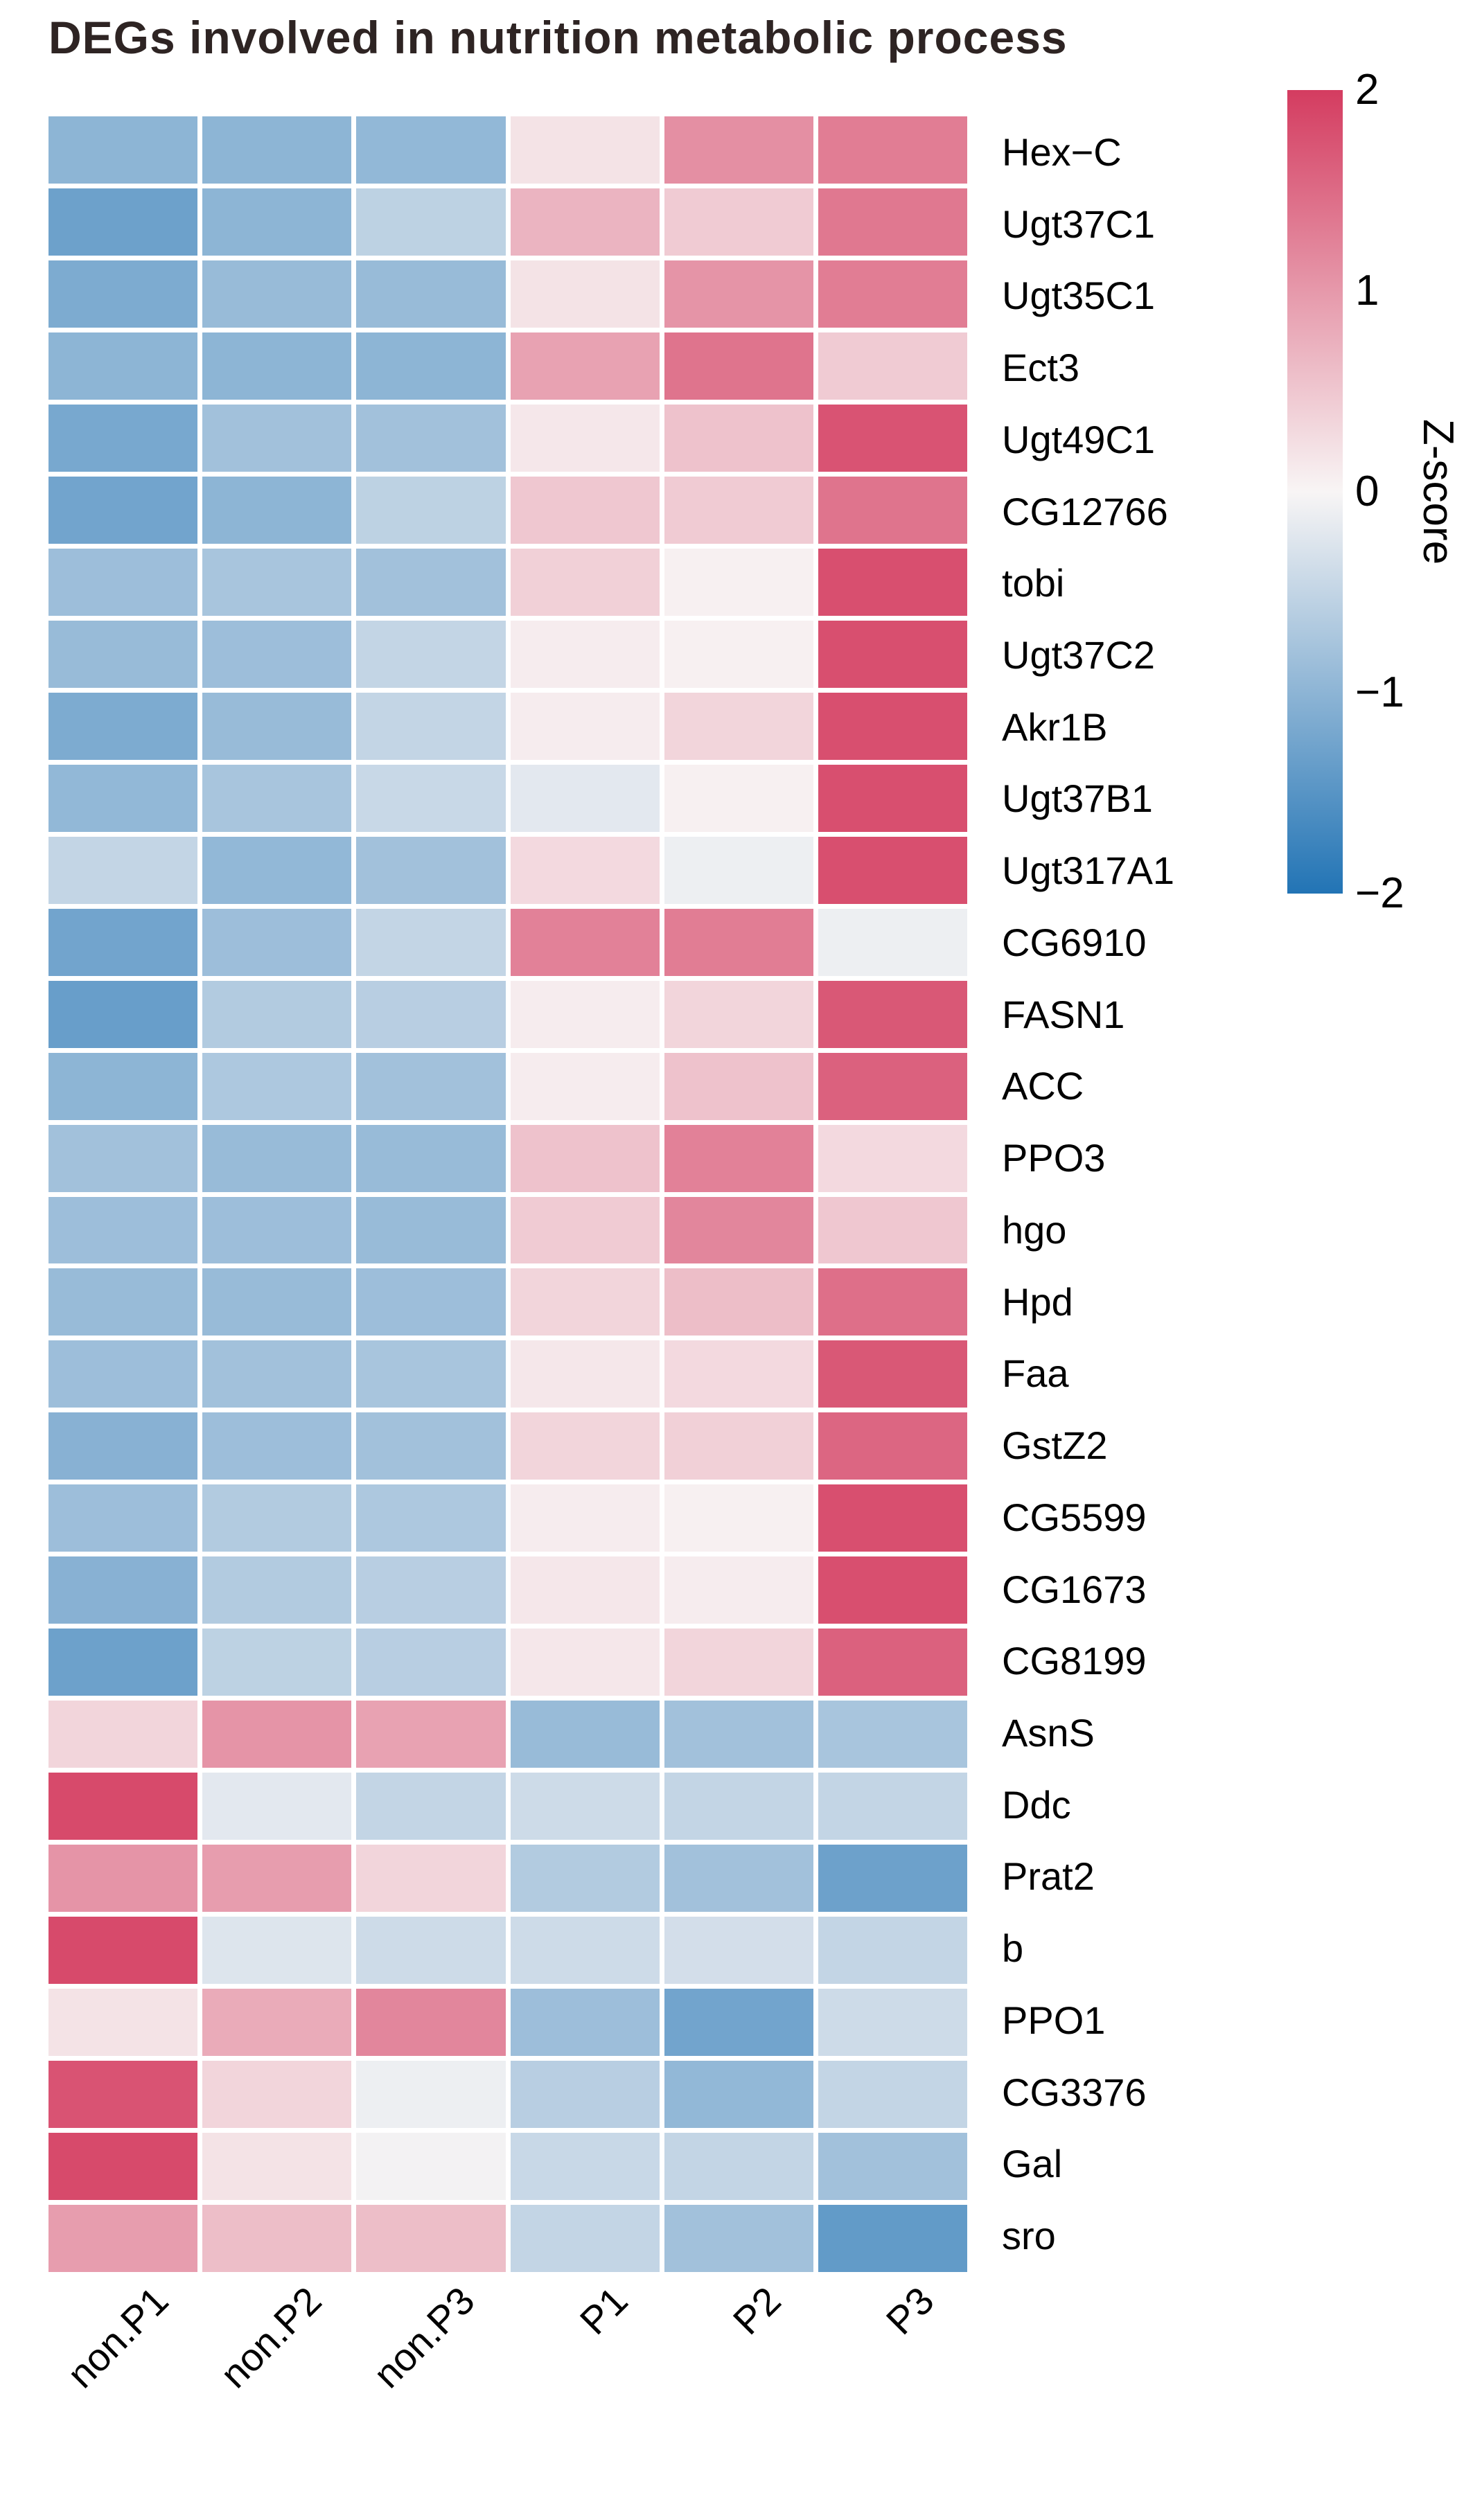 This screenshot has width=1482, height=2520. Describe the element at coordinates (1088, 871) in the screenshot. I see `row-label: Ugt317A1` at that location.